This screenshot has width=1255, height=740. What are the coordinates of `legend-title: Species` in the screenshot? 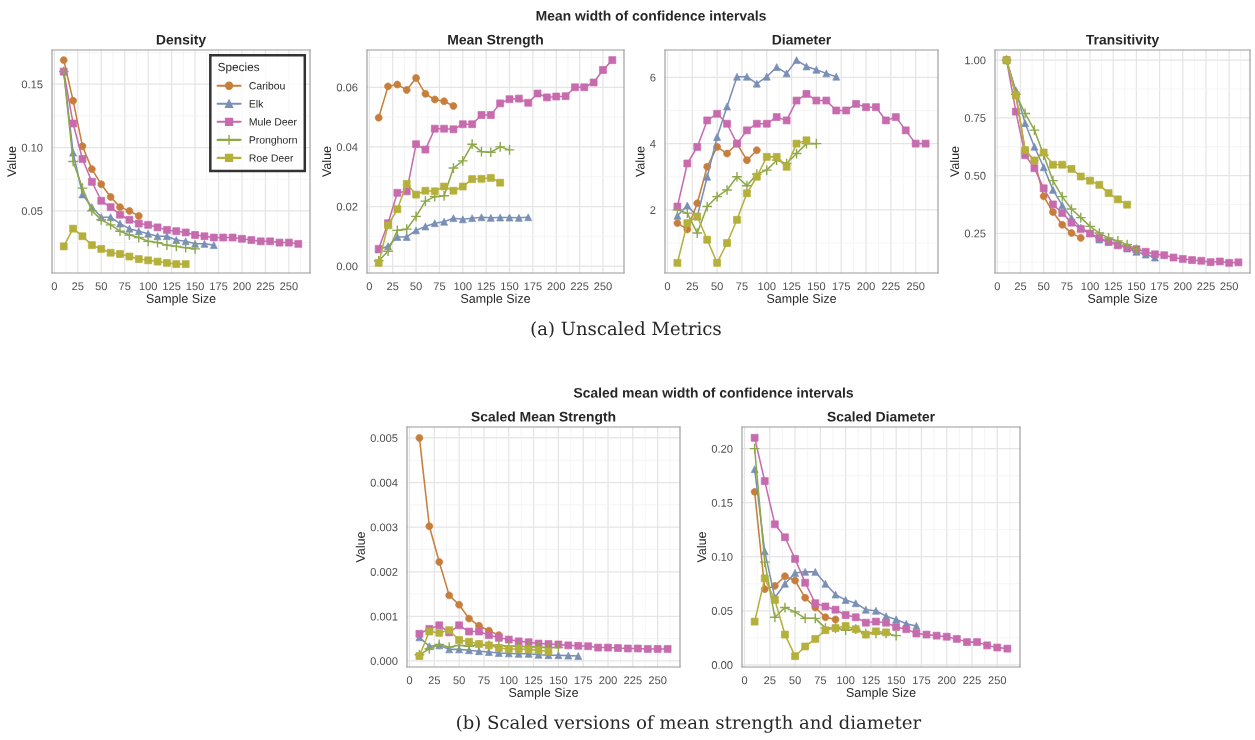 It's located at (239, 68).